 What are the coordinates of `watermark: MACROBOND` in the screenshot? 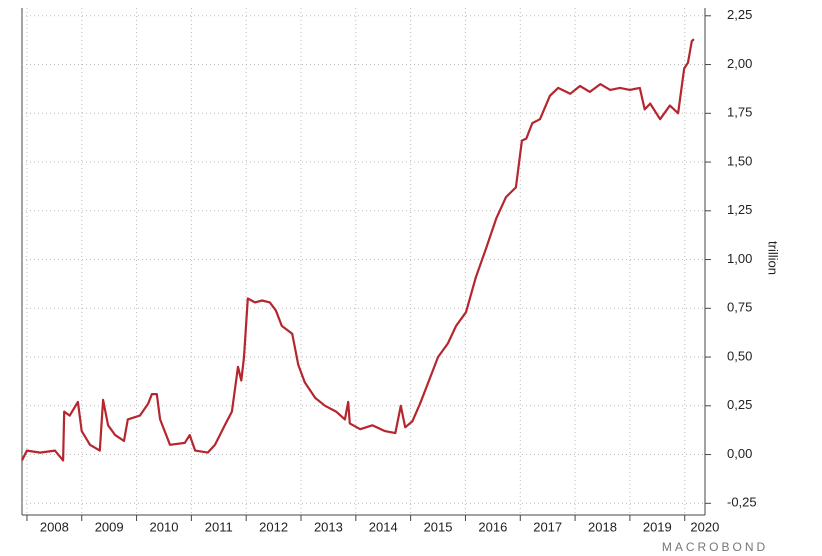 It's located at (715, 547).